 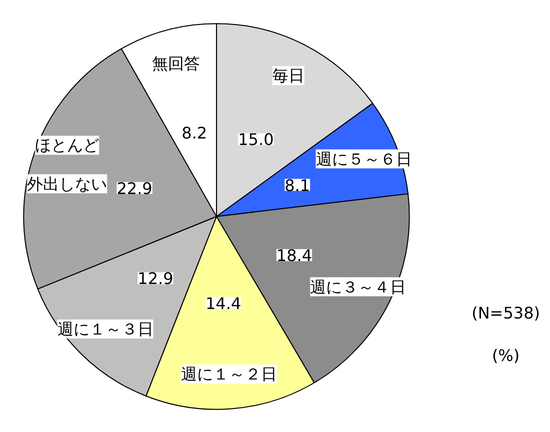 I want to click on slice-label: 週に５～６日, so click(x=364, y=158).